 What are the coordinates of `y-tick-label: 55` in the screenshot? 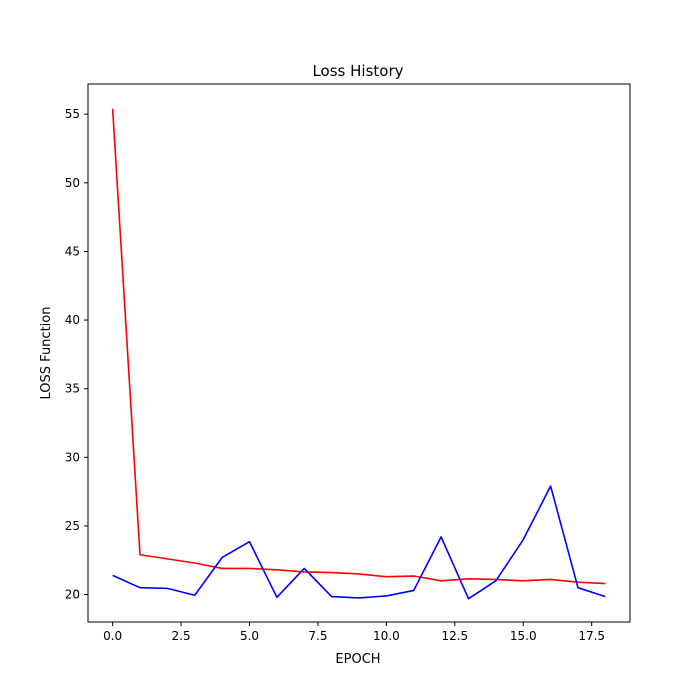 It's located at (72, 114).